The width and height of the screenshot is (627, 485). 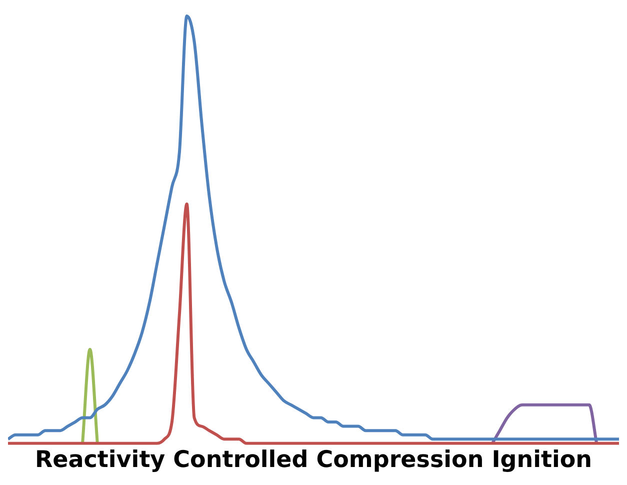 What do you see at coordinates (313, 460) in the screenshot?
I see `text: Reactivity Controlled Compression Ignition` at bounding box center [313, 460].